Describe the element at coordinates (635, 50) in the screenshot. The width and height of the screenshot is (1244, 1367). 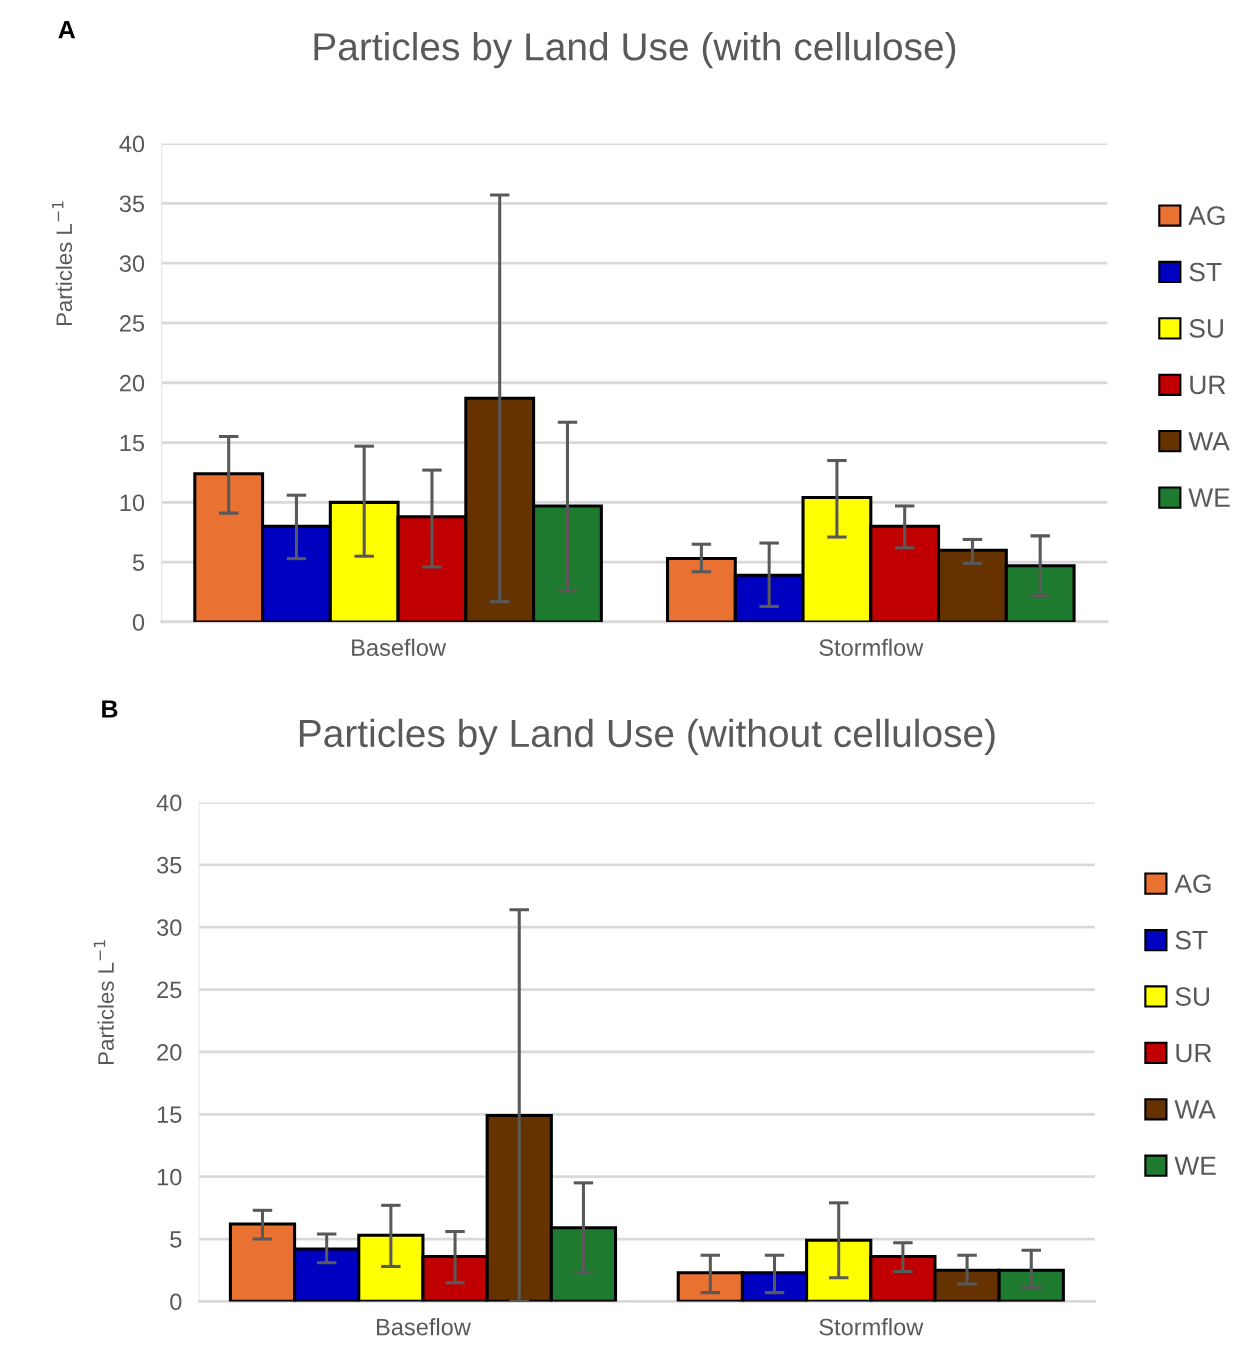
I see `chart-title: Particles by Land Use (with cellulose)` at that location.